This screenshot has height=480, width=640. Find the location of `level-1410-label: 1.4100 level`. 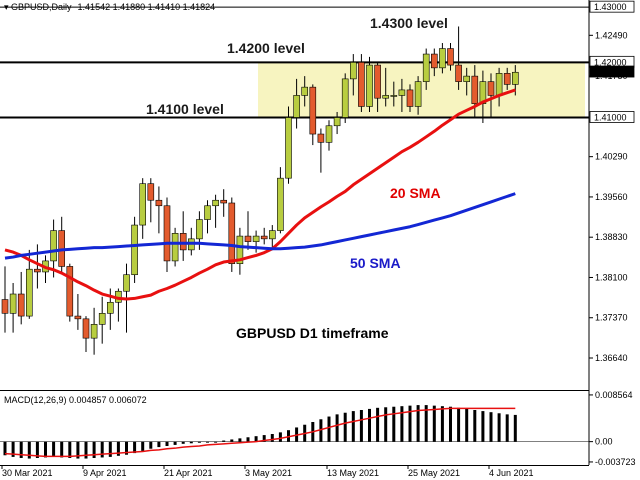

level-1410-label: 1.4100 level is located at coordinates (185, 109).